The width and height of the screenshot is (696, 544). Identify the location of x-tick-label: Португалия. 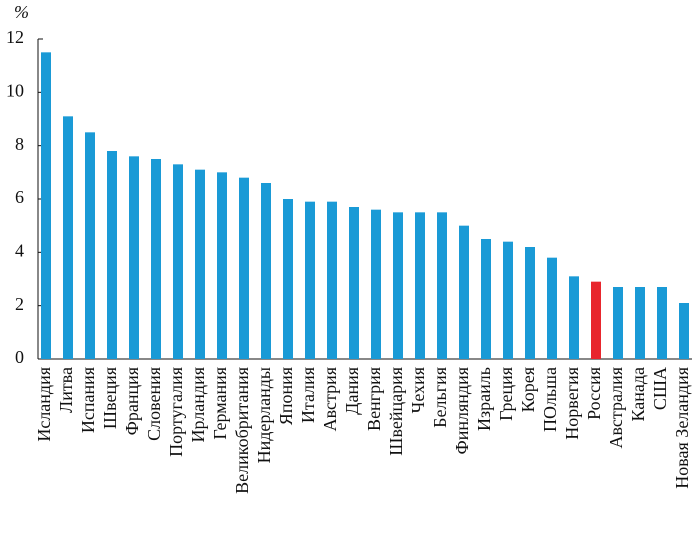
(176, 412).